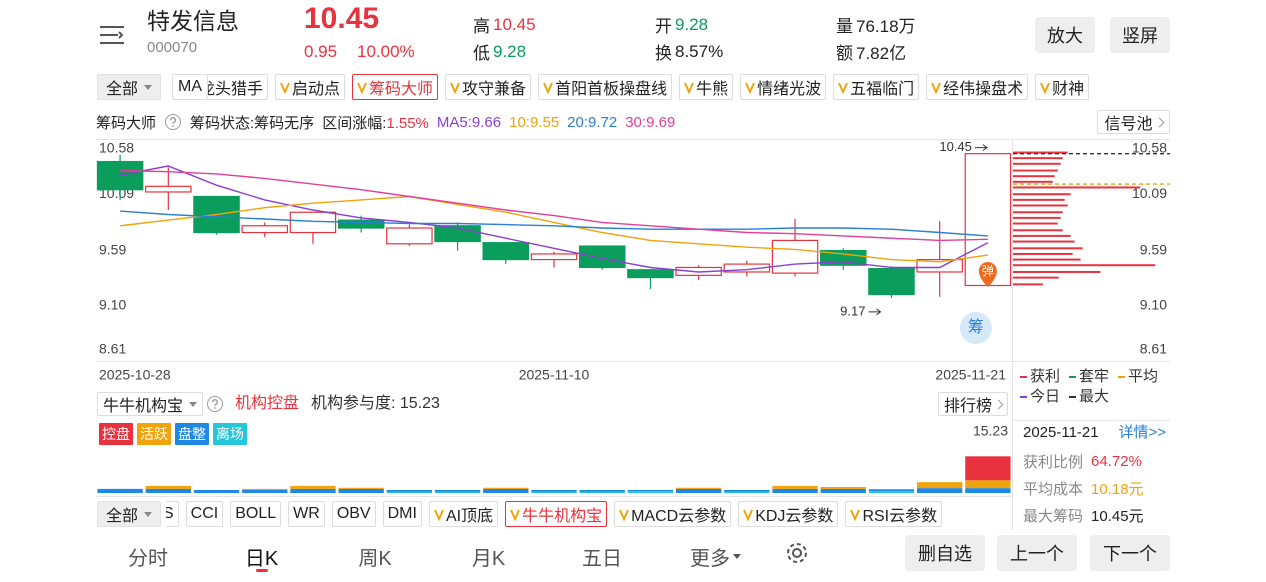 This screenshot has height=582, width=1266. Describe the element at coordinates (172, 514) in the screenshot. I see `indicator-tab: S` at that location.